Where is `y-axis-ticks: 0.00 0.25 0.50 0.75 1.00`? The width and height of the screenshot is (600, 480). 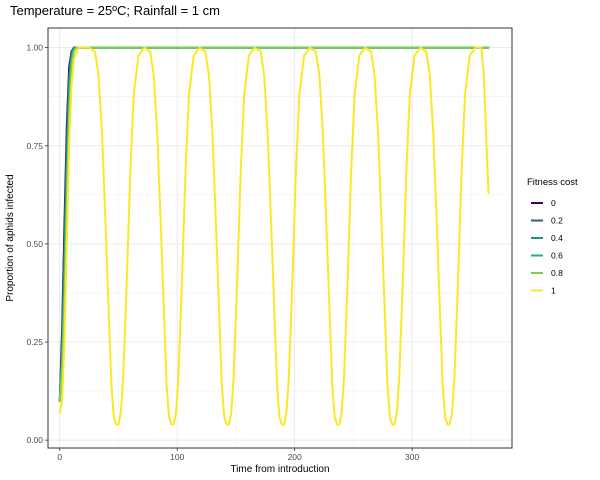
y-axis-ticks: 0.00 0.25 0.50 0.75 1.00 is located at coordinates (37, 244).